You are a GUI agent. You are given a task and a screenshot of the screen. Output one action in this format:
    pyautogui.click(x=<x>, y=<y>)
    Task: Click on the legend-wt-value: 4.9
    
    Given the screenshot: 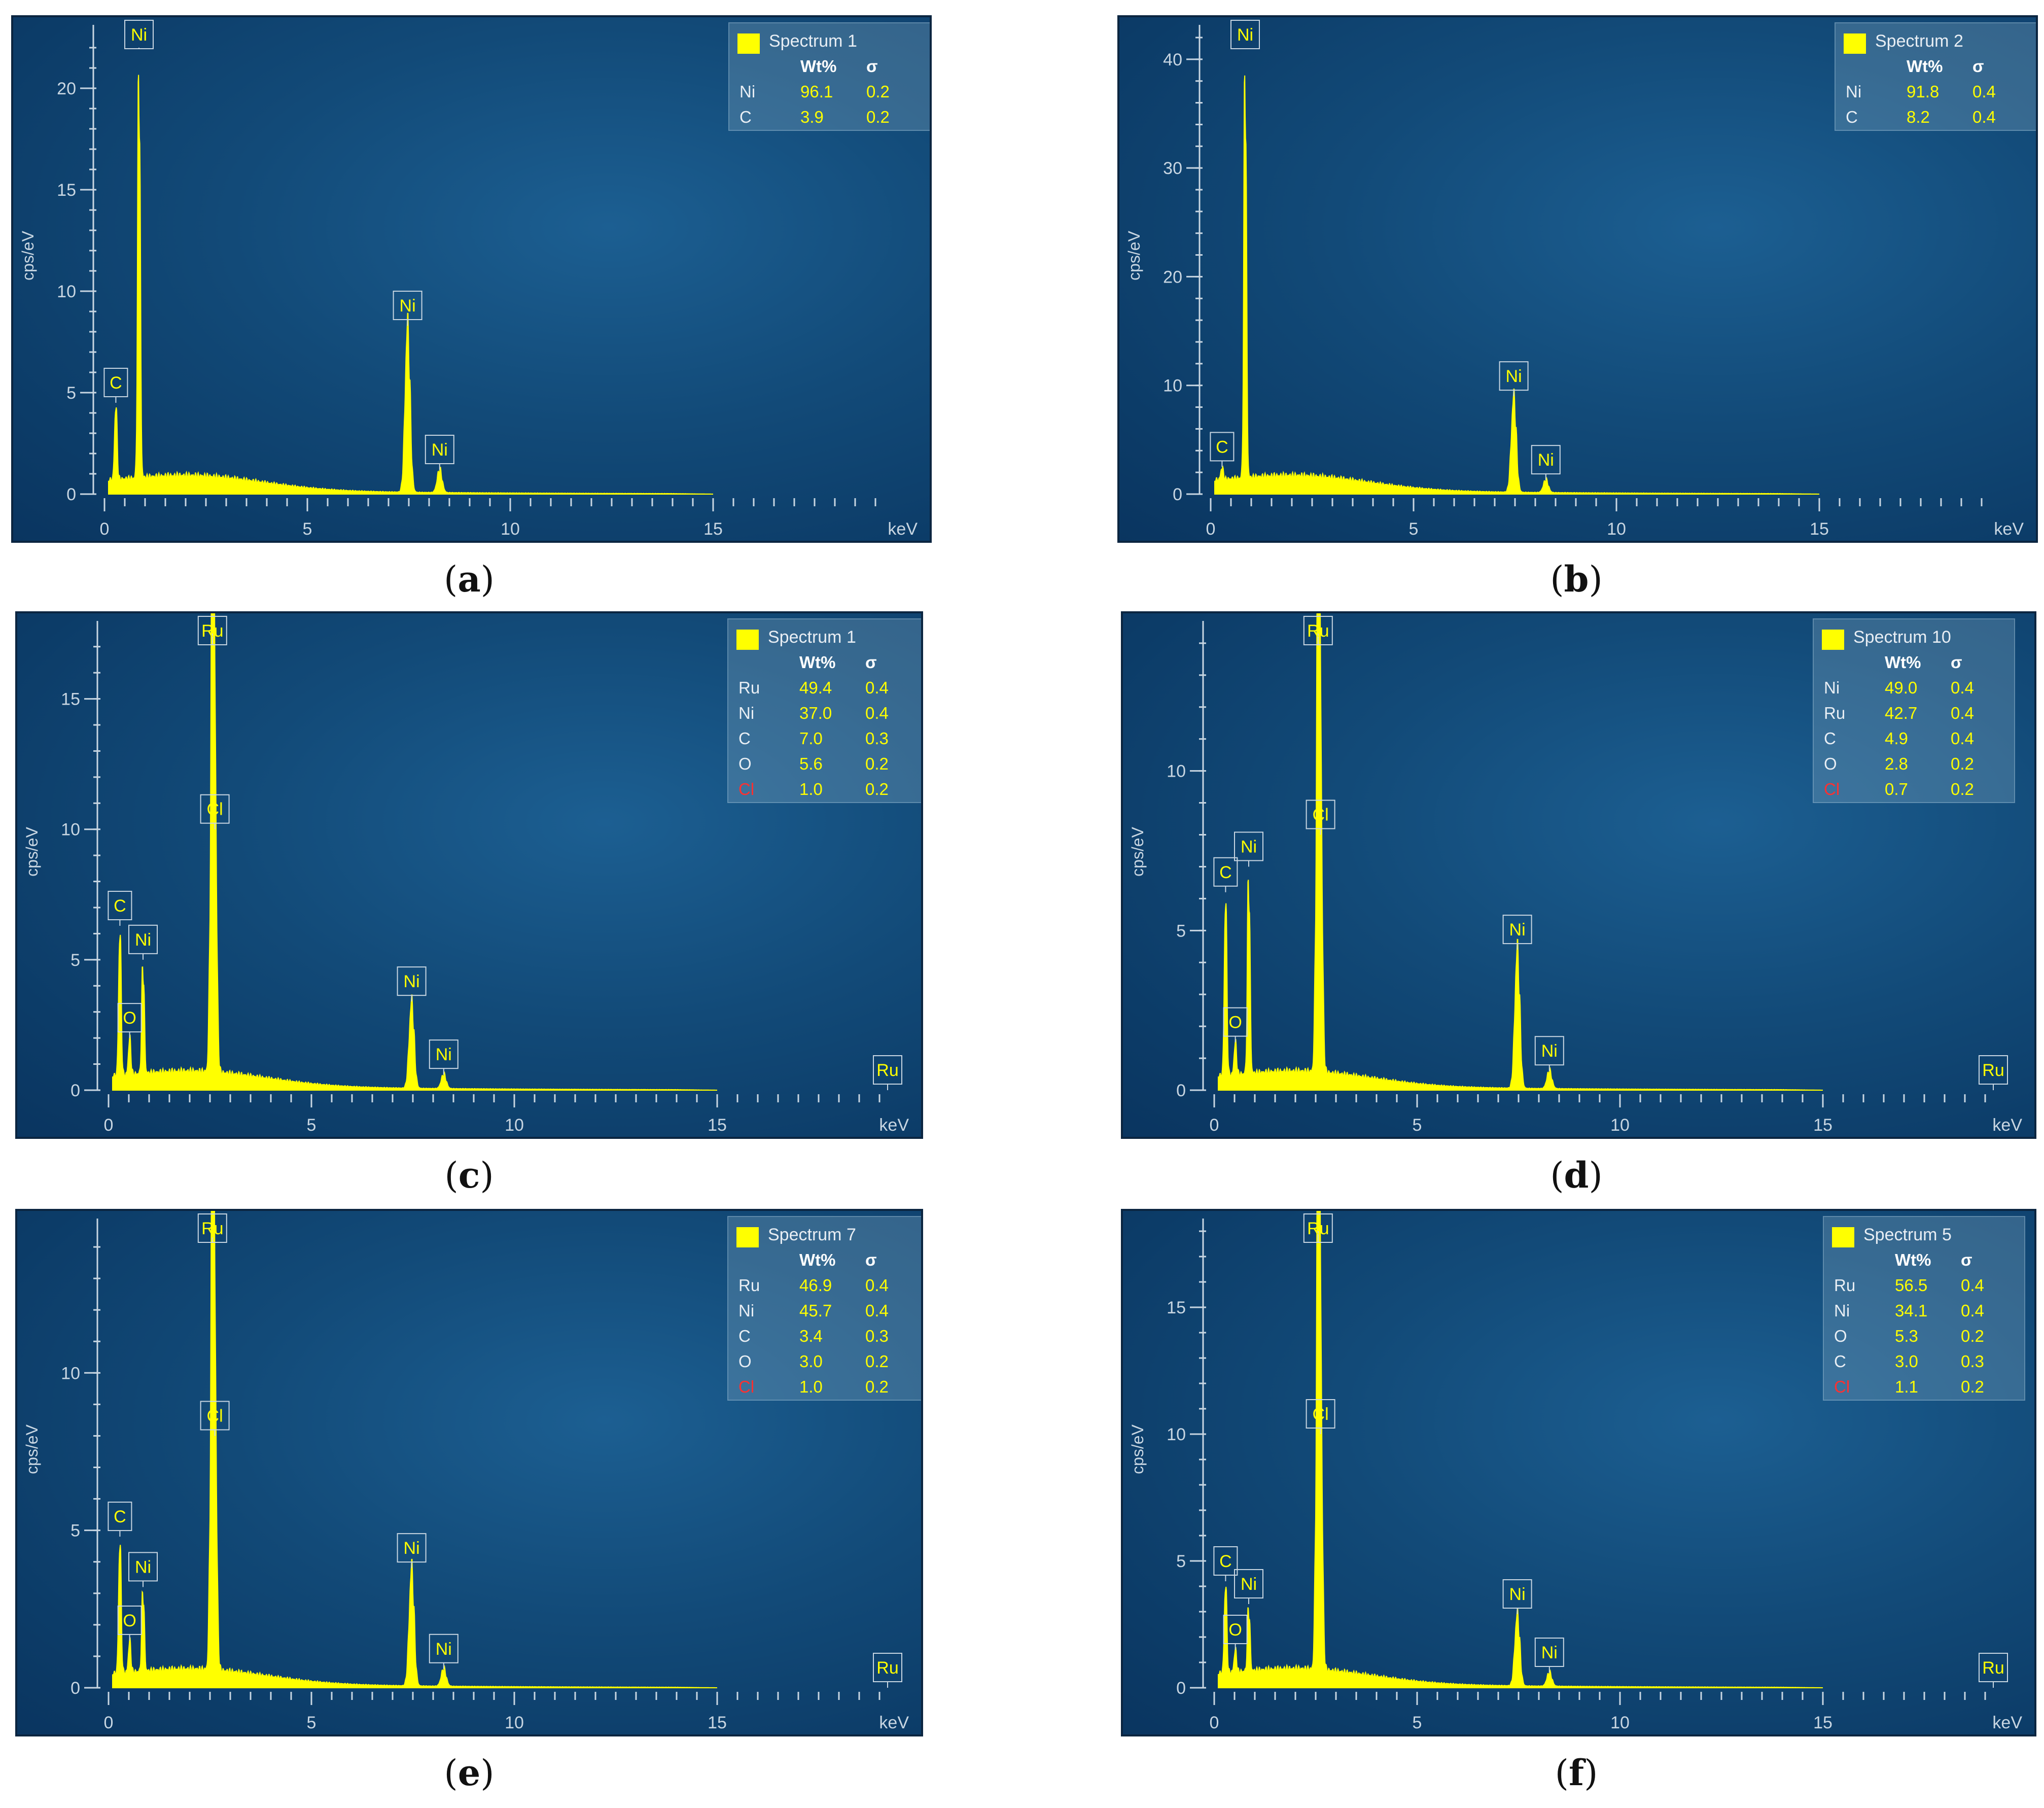 What is the action you would take?
    pyautogui.click(x=1896, y=738)
    